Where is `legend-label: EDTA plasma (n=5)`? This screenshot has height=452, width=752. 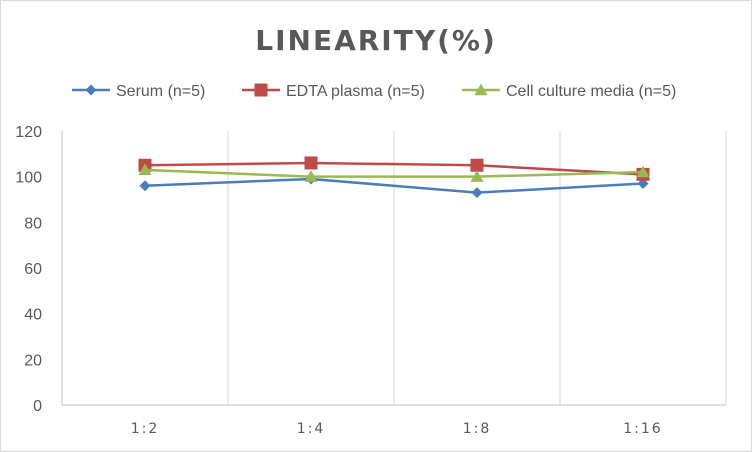
legend-label: EDTA plasma (n=5) is located at coordinates (355, 91).